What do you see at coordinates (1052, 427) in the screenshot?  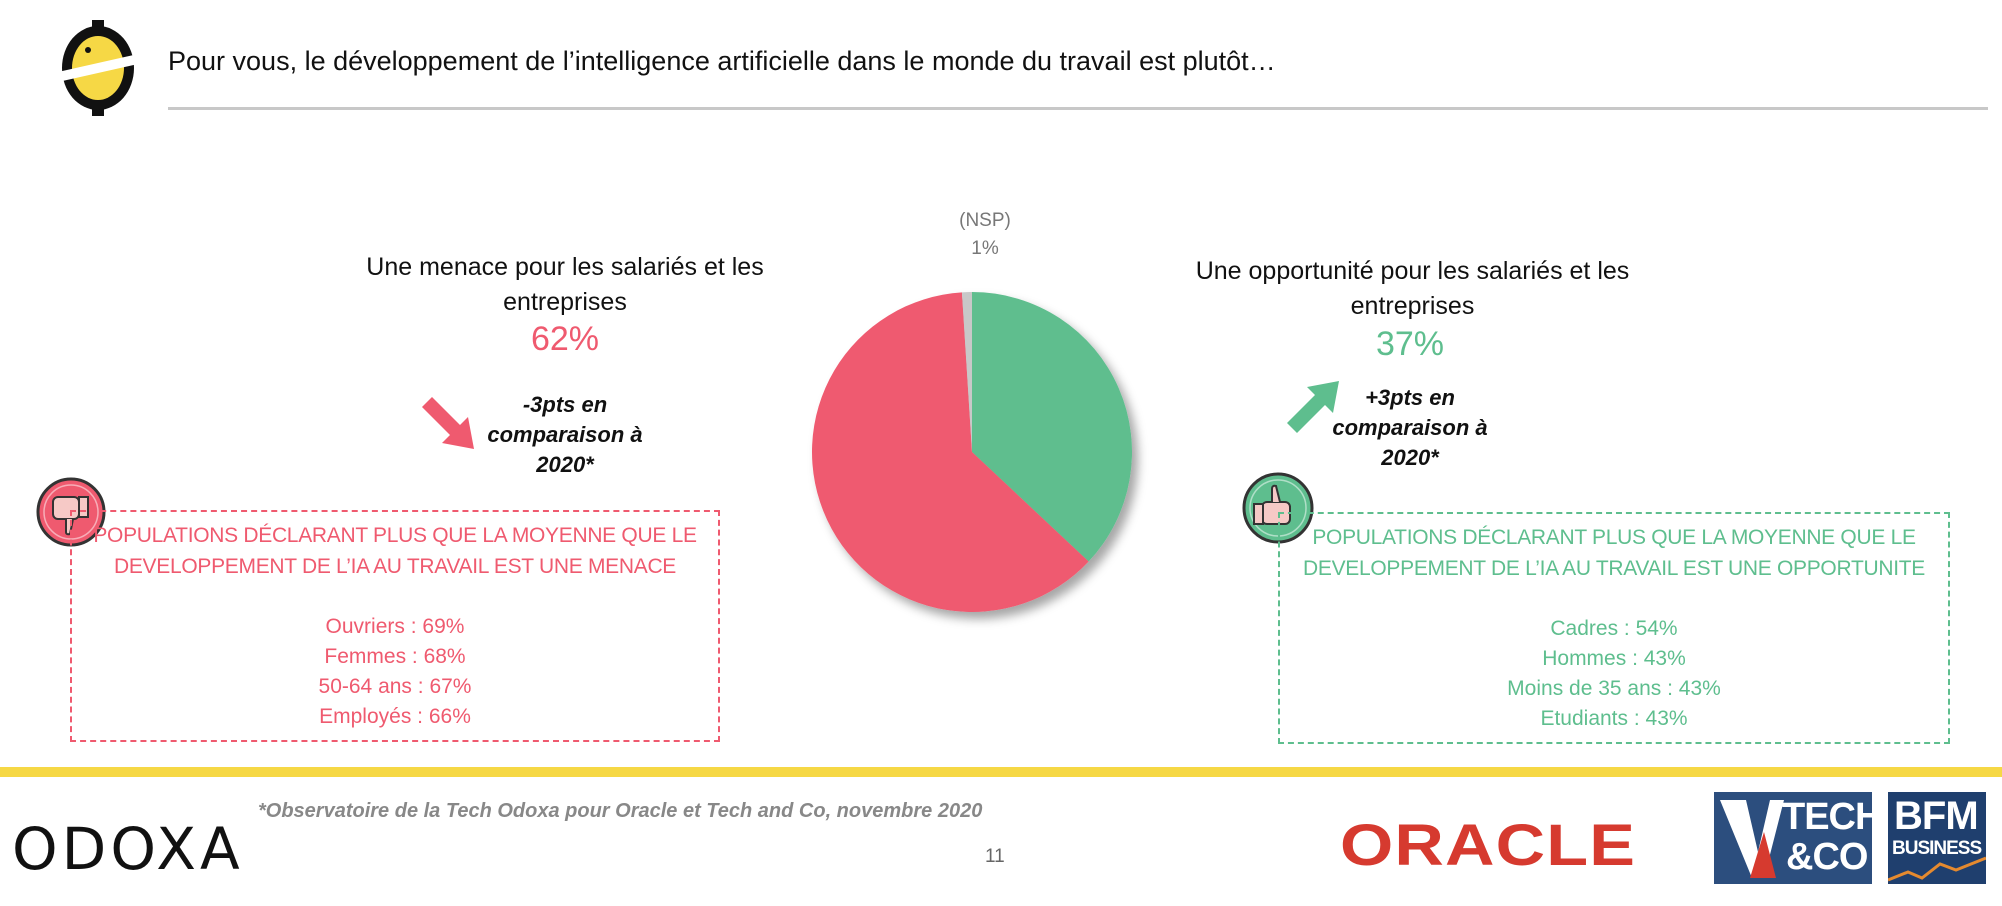 I see `pie-slice-opportunite` at bounding box center [1052, 427].